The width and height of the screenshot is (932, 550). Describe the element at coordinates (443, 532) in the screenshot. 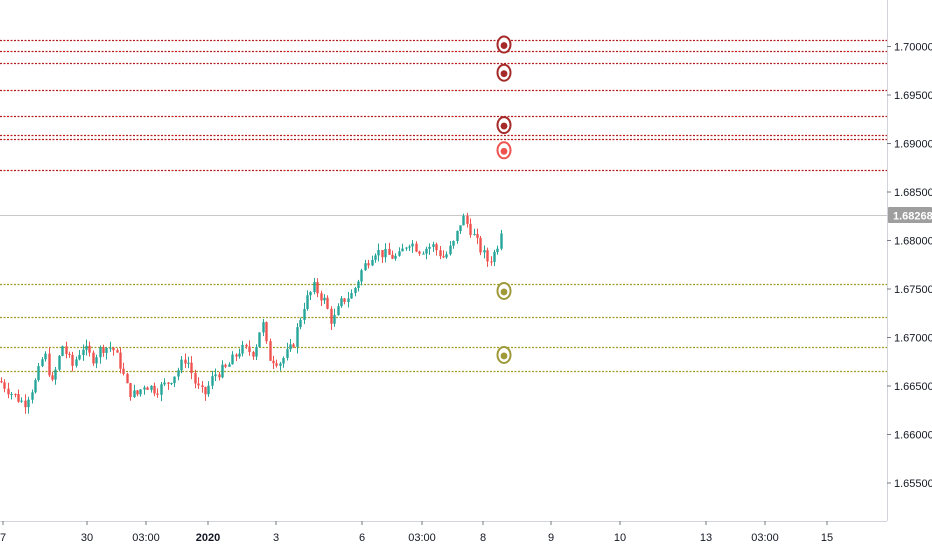

I see `time-axis: 7 30 03:00 2020 3 6 03:00 8 9 10 13 03:00 15` at that location.